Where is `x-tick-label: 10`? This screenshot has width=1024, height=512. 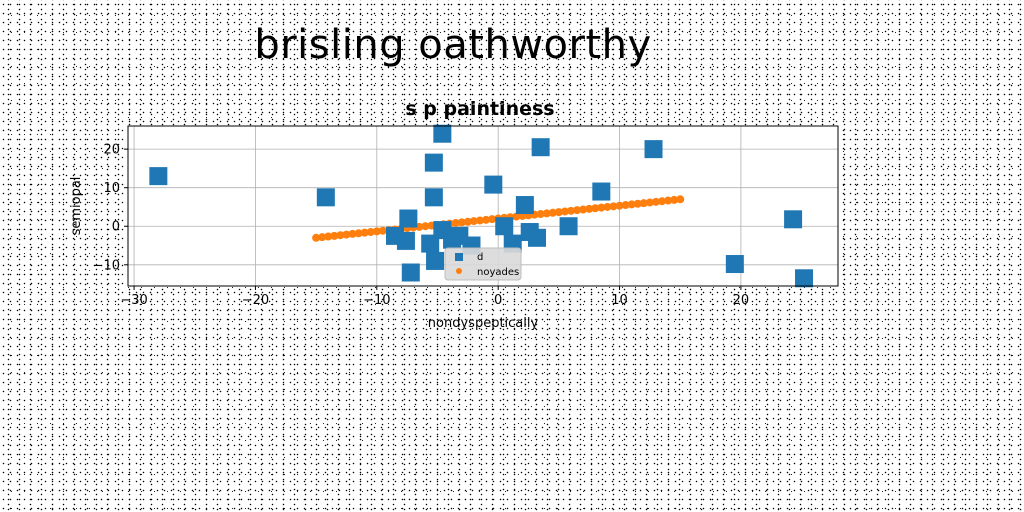
x-tick-label: 10 is located at coordinates (619, 300).